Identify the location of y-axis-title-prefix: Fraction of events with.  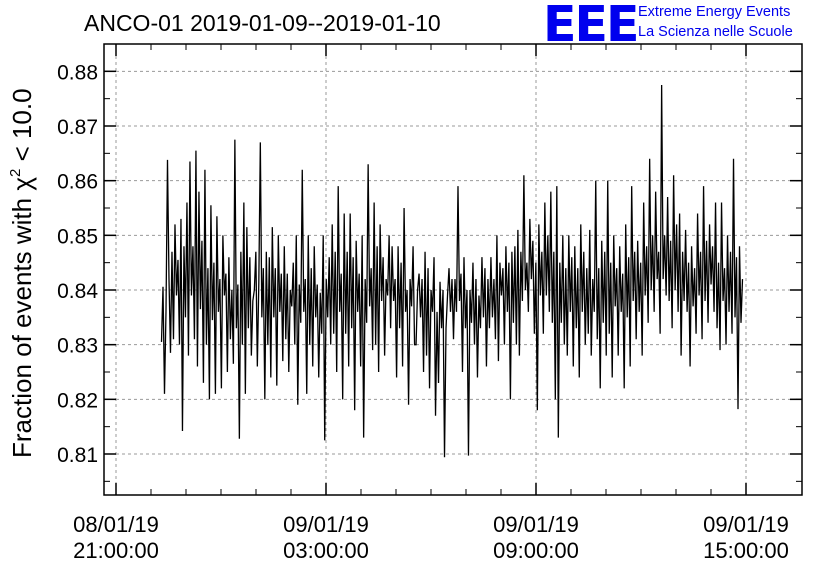
(22, 324).